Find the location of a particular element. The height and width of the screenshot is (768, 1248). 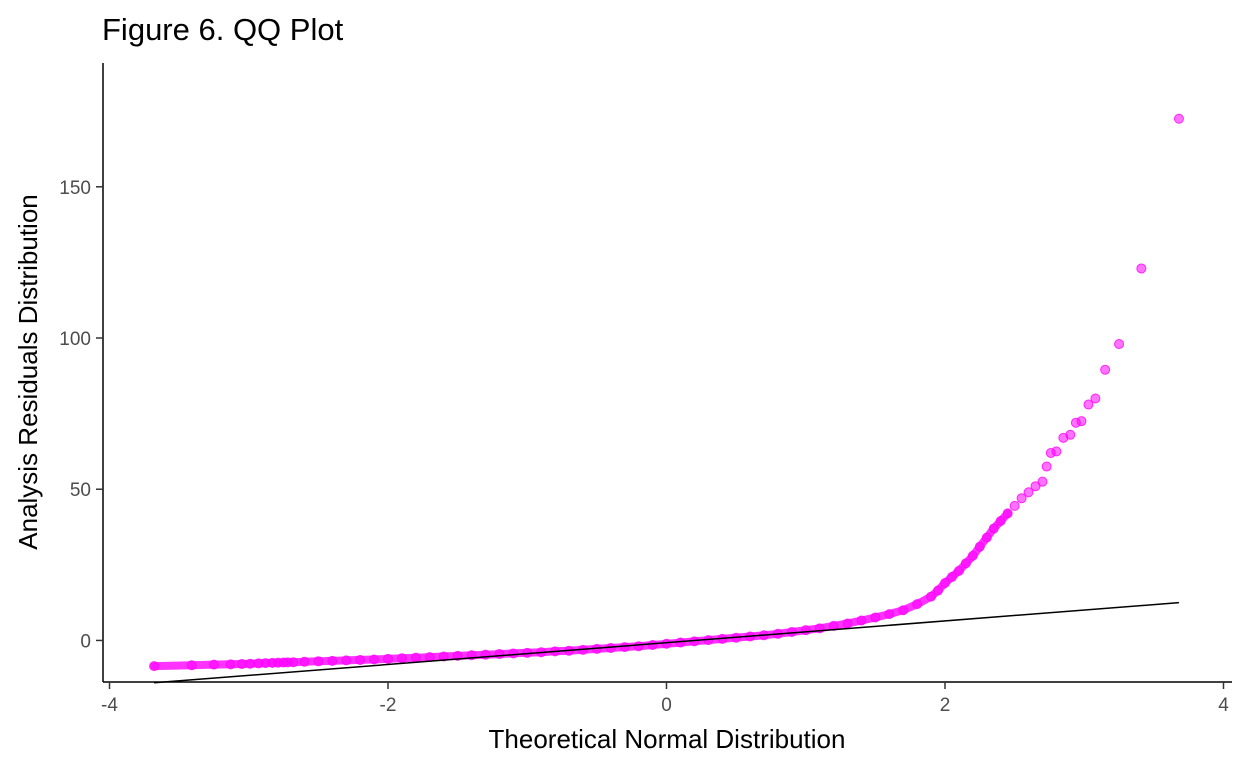

x-axis-label: Theoretical Normal Distribution is located at coordinates (667, 739).